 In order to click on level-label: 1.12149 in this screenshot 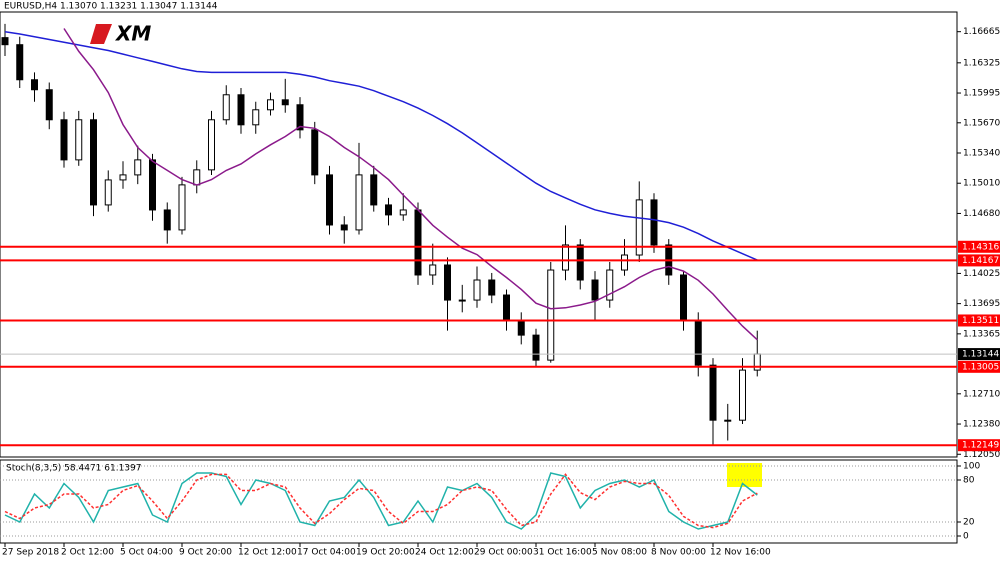, I will do `click(980, 446)`.